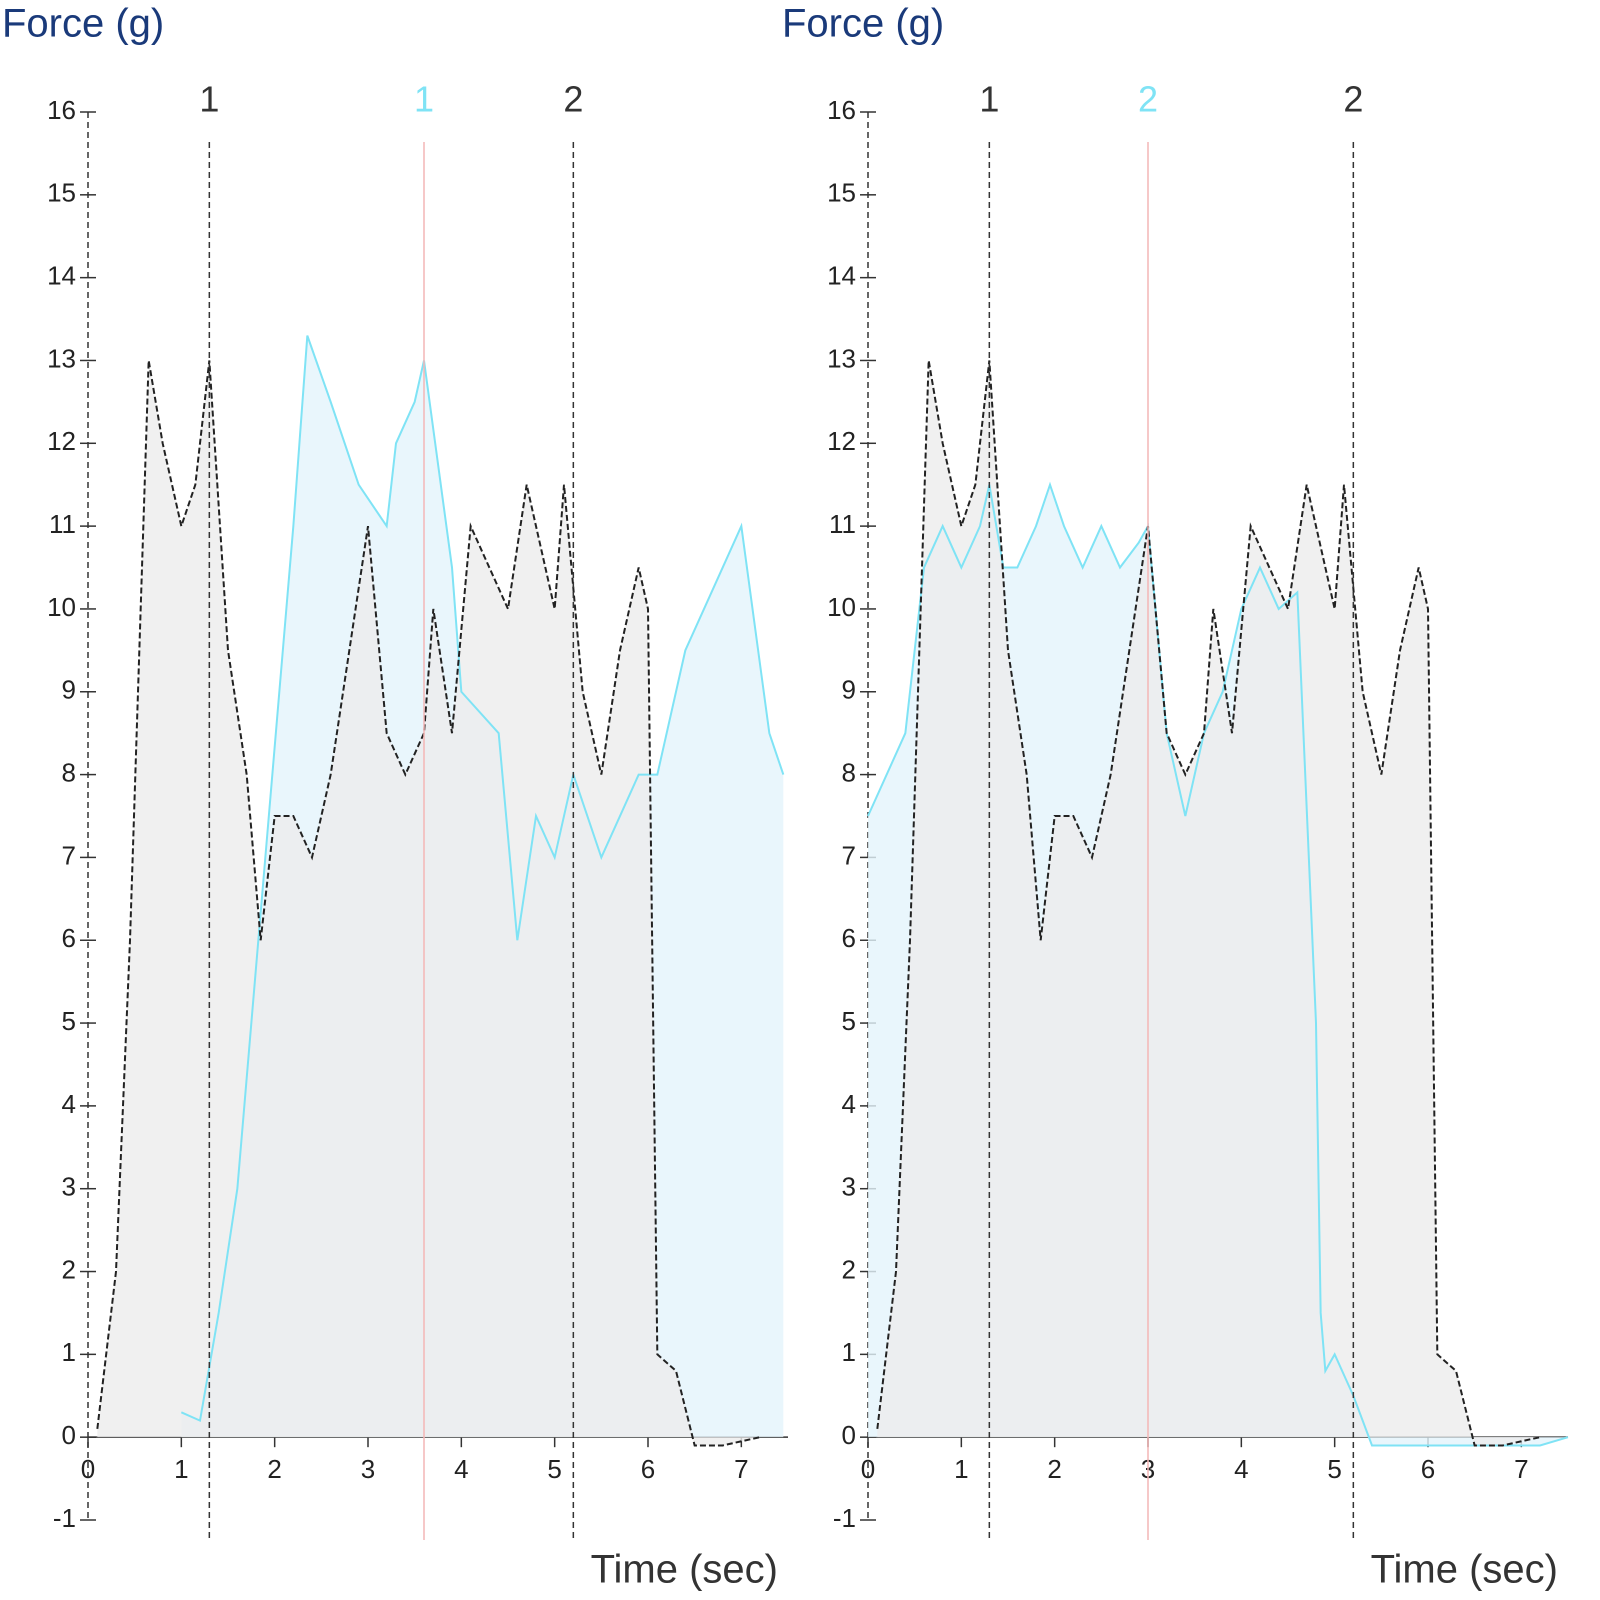  Describe the element at coordinates (368, 1469) in the screenshot. I see `x-tick-label: 3` at that location.